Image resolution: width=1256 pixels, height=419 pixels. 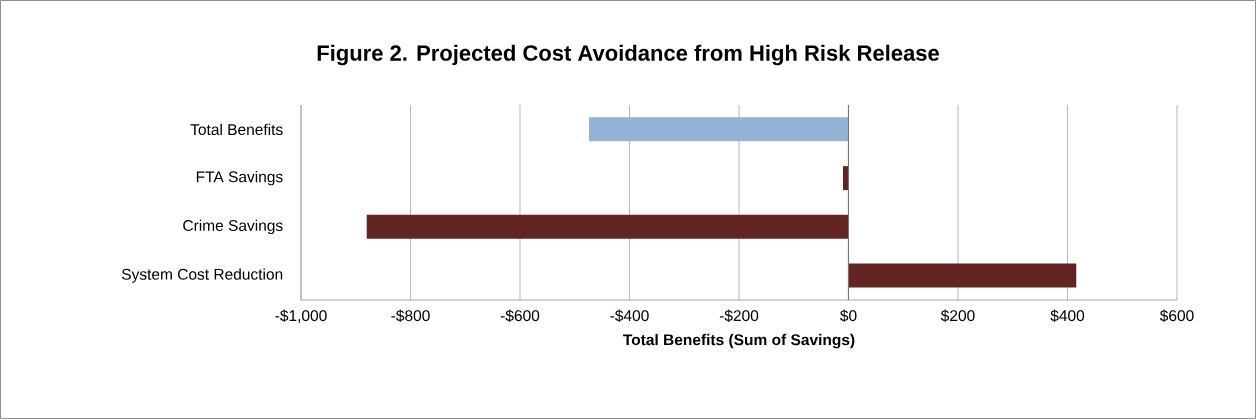 What do you see at coordinates (520, 316) in the screenshot?
I see `x-tick-label: -$600` at bounding box center [520, 316].